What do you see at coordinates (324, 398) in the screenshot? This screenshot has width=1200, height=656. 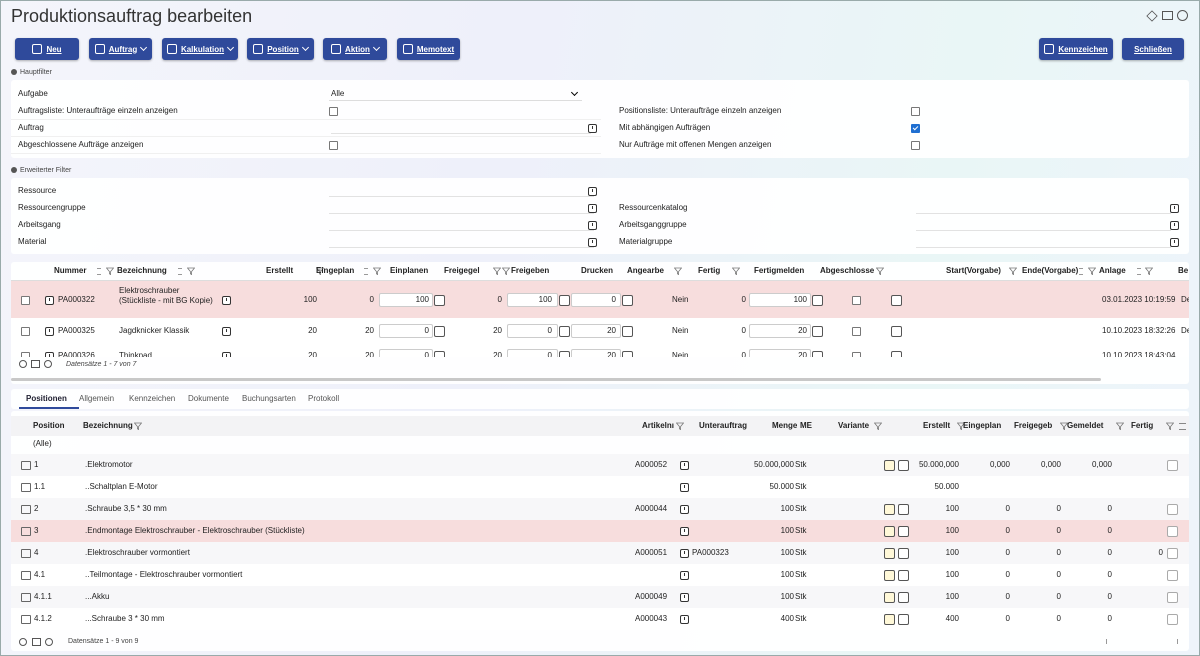 I see `tab: Protokoll` at bounding box center [324, 398].